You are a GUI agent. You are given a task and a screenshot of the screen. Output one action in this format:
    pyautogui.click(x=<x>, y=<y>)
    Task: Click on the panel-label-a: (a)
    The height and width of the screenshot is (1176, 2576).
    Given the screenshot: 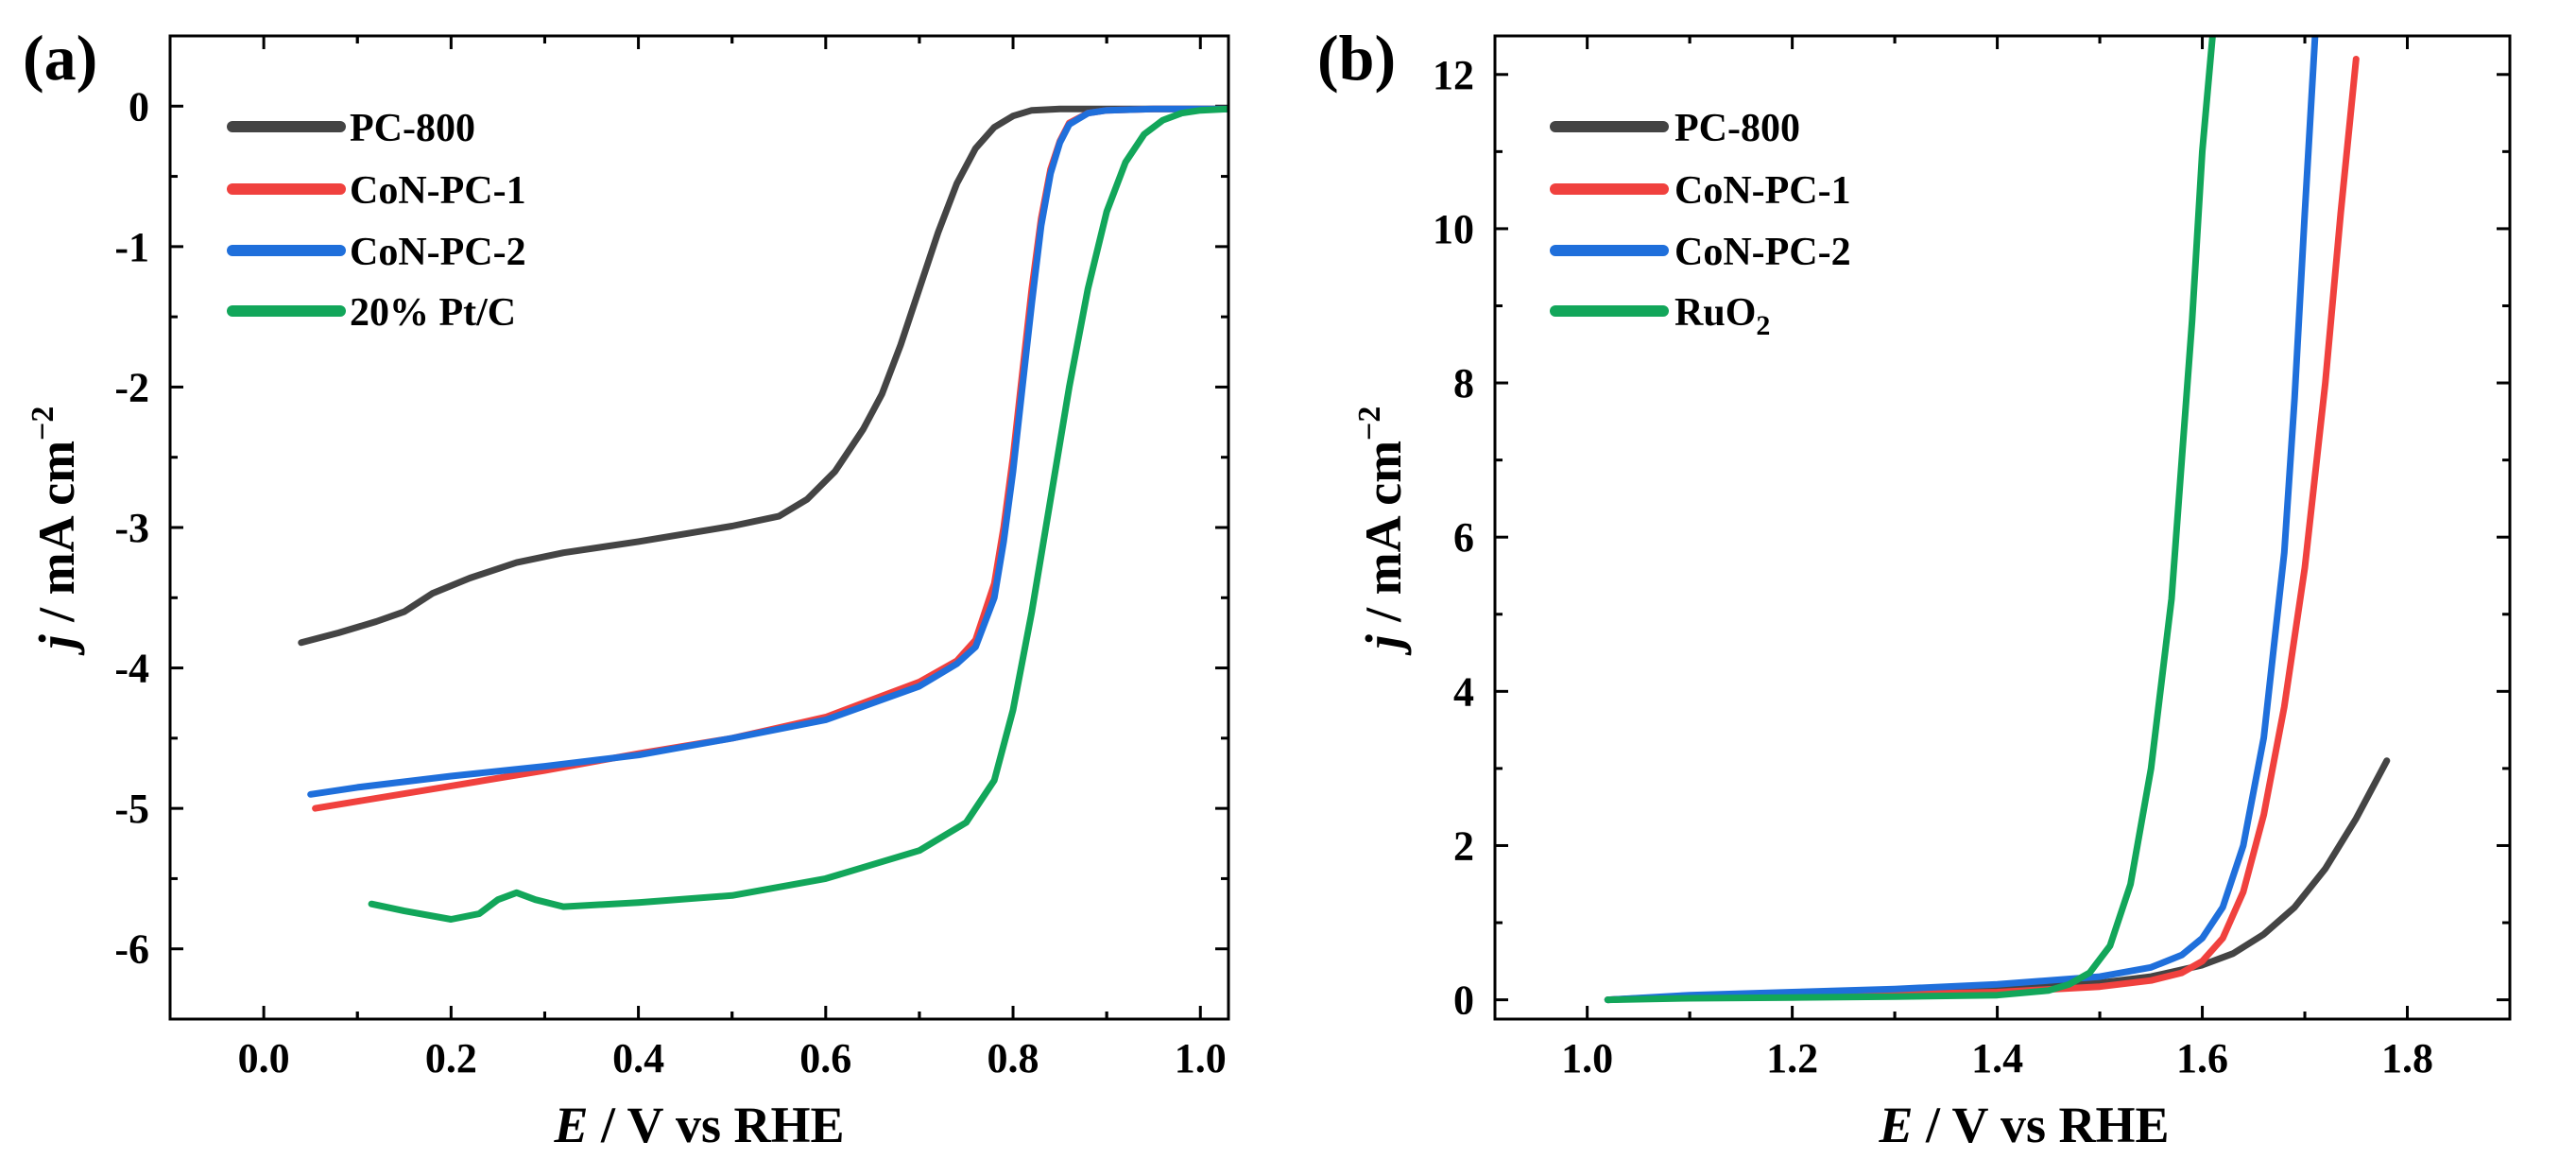 What is the action you would take?
    pyautogui.click(x=60, y=58)
    